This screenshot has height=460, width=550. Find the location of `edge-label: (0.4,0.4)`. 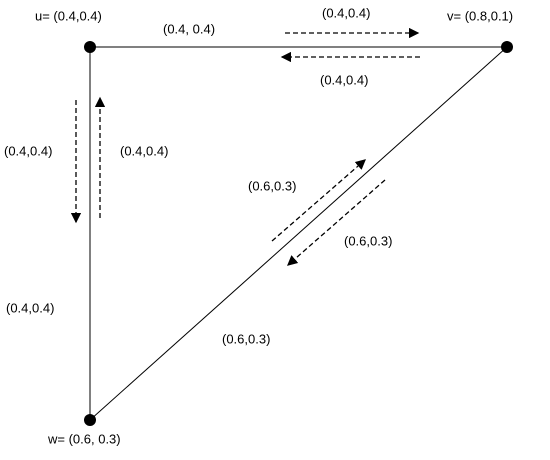

edge-label: (0.4,0.4) is located at coordinates (30, 307).